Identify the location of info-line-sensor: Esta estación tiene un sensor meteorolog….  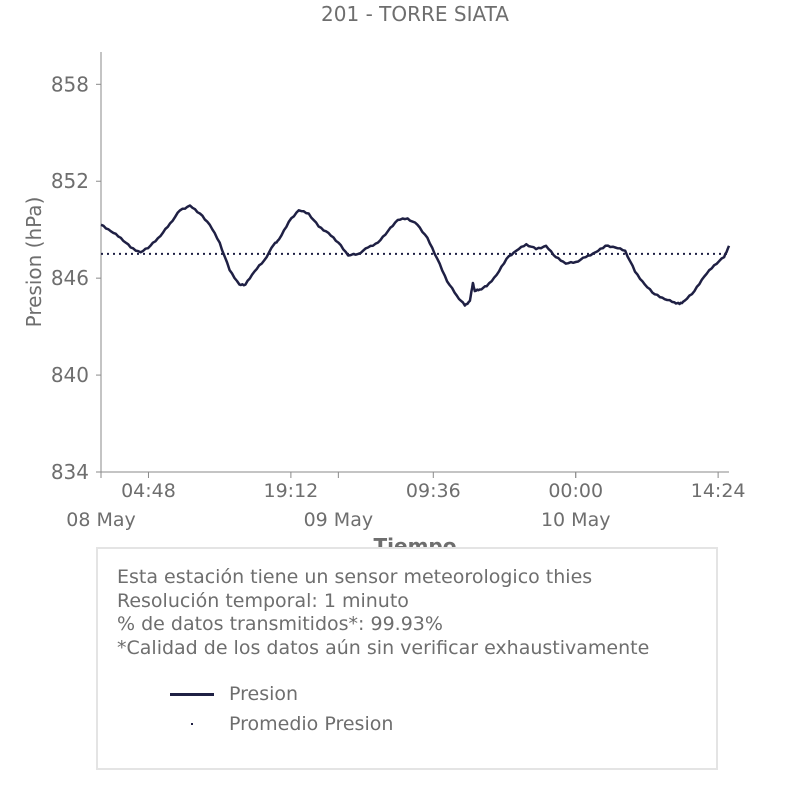
(355, 577).